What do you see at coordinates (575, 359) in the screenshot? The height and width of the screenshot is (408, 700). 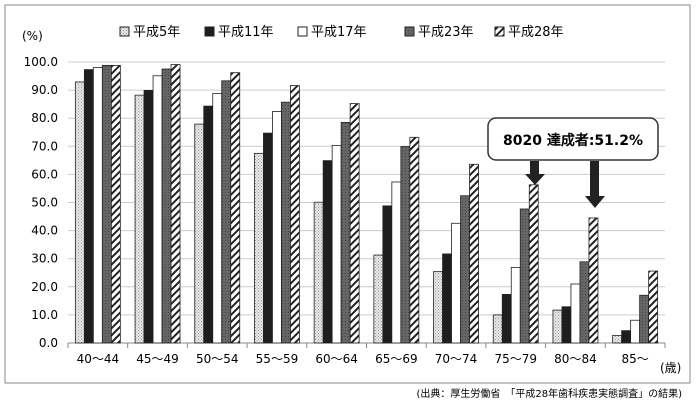 I see `x-tick-label: 80〜84` at bounding box center [575, 359].